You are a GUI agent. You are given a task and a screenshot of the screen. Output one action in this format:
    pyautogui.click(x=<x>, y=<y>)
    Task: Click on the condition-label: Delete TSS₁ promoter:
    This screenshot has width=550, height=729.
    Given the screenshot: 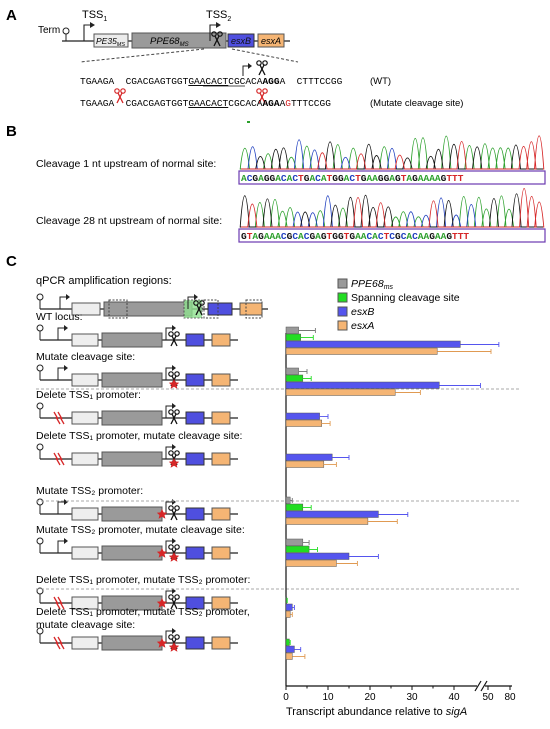 What is the action you would take?
    pyautogui.click(x=88, y=395)
    